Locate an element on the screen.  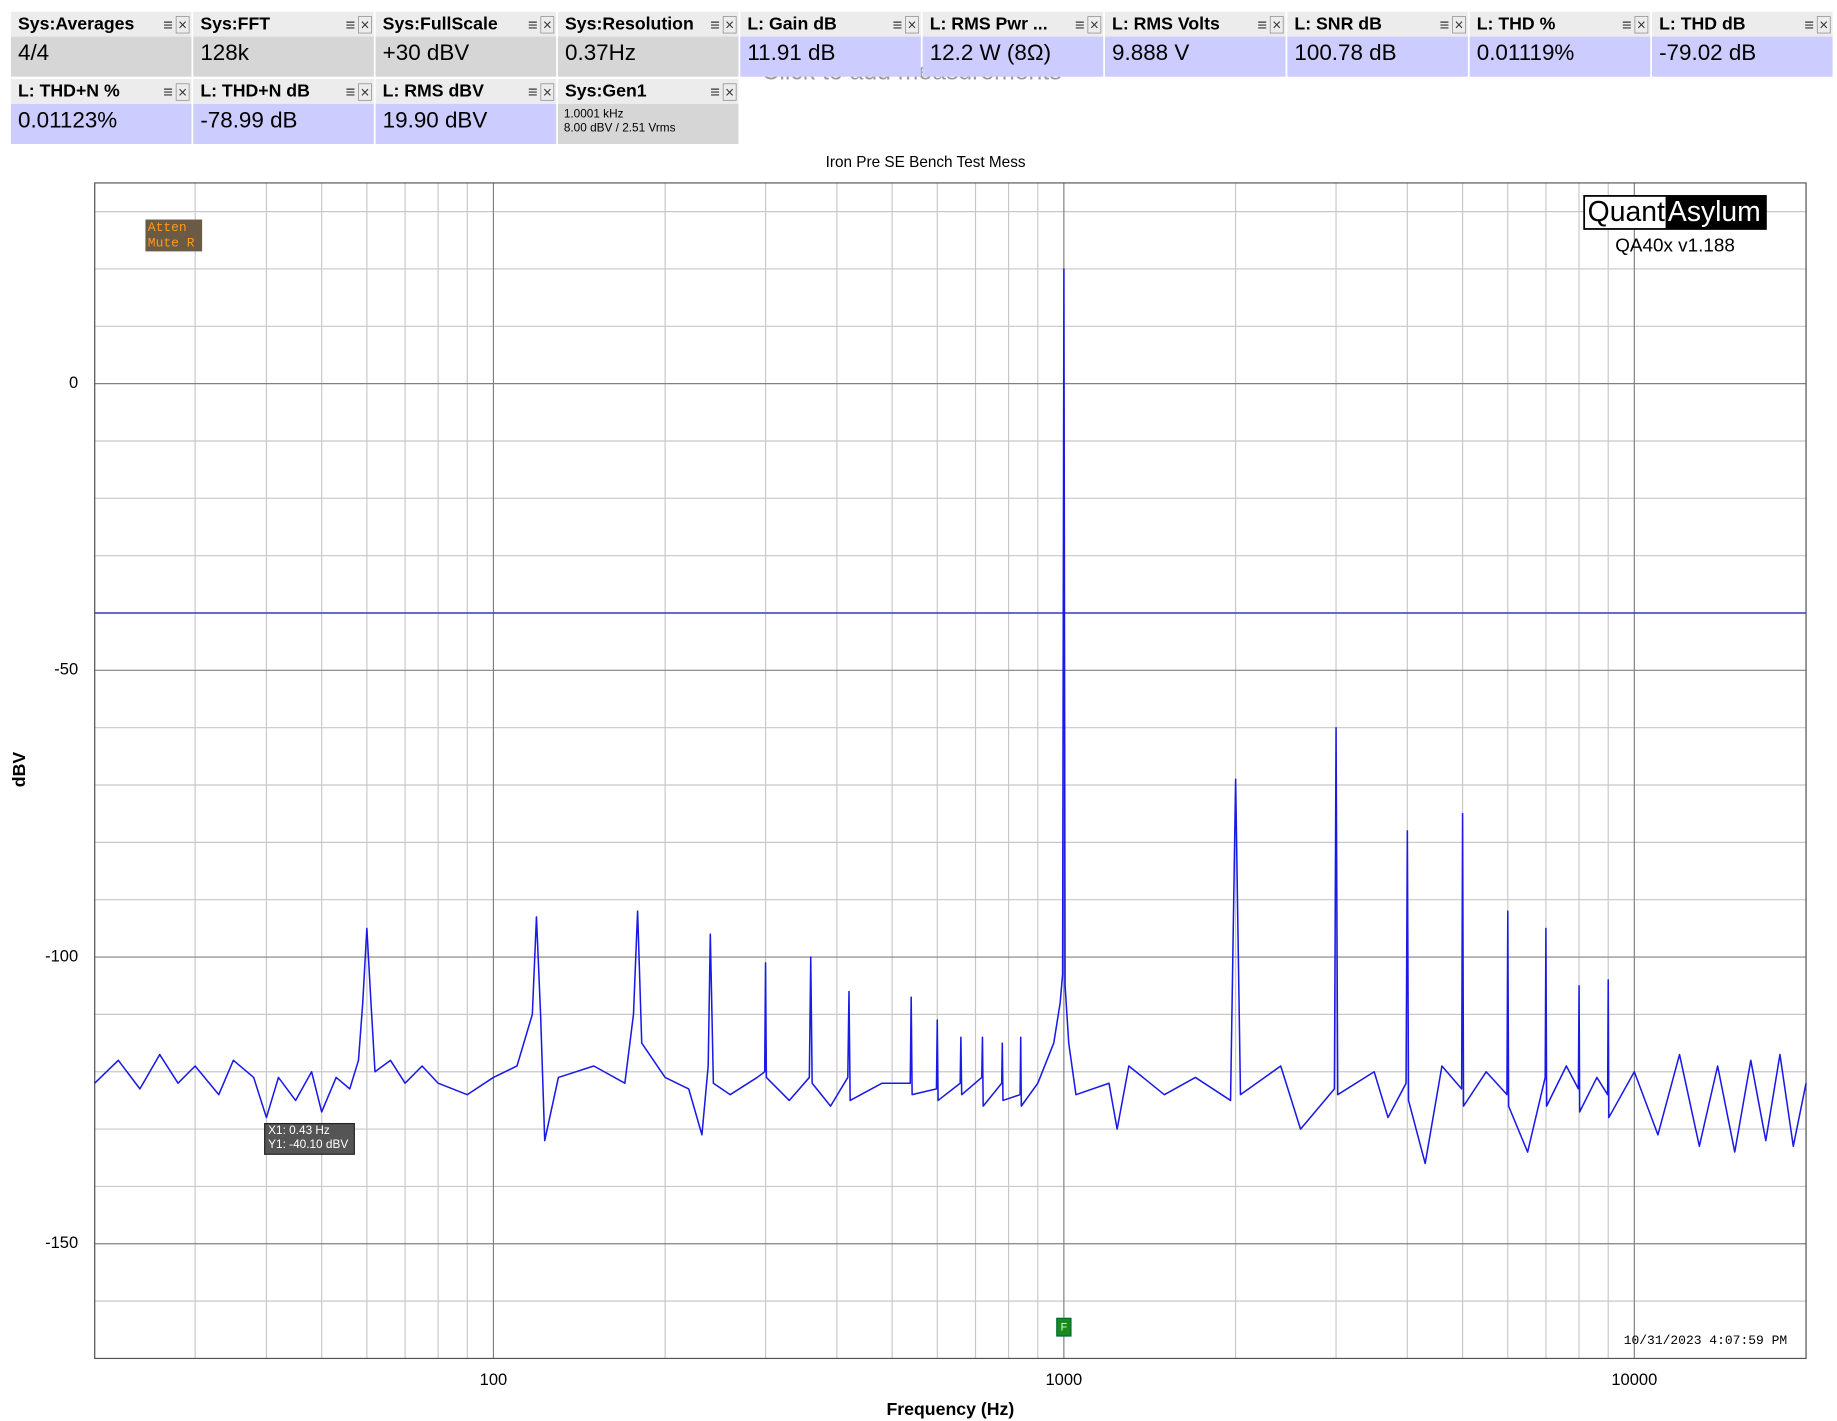
logo-right: Asylum is located at coordinates (1714, 212).